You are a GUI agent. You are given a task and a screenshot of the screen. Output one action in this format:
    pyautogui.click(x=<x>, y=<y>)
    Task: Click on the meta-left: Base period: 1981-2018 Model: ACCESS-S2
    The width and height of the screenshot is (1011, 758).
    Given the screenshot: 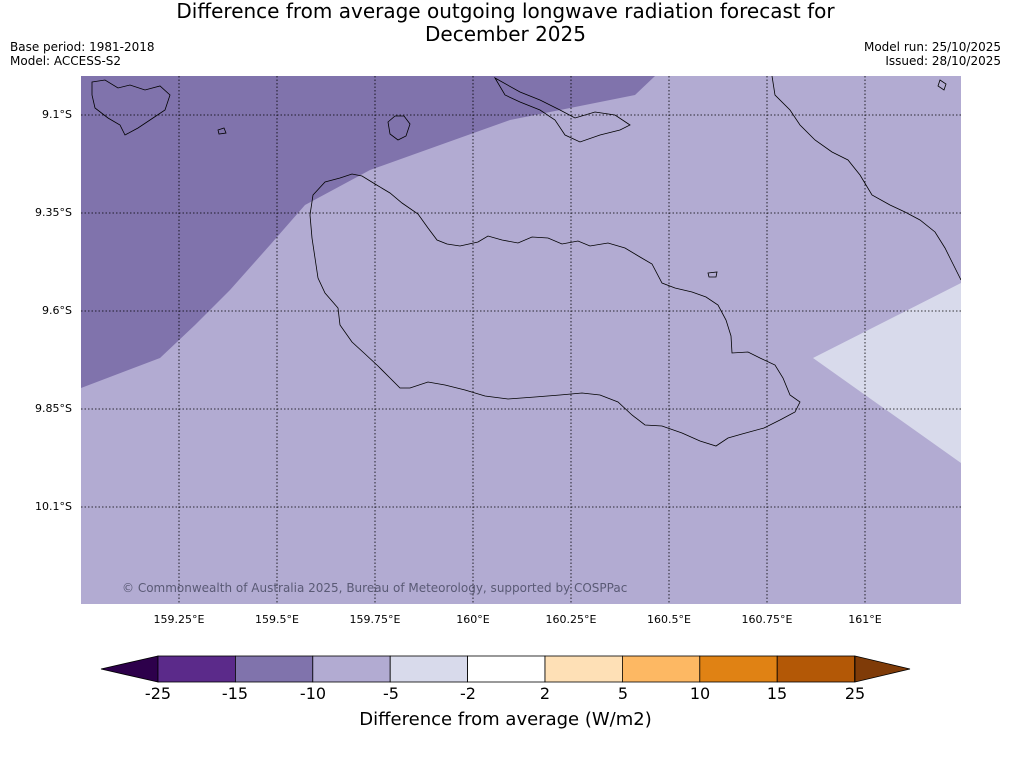 What is the action you would take?
    pyautogui.click(x=82, y=54)
    